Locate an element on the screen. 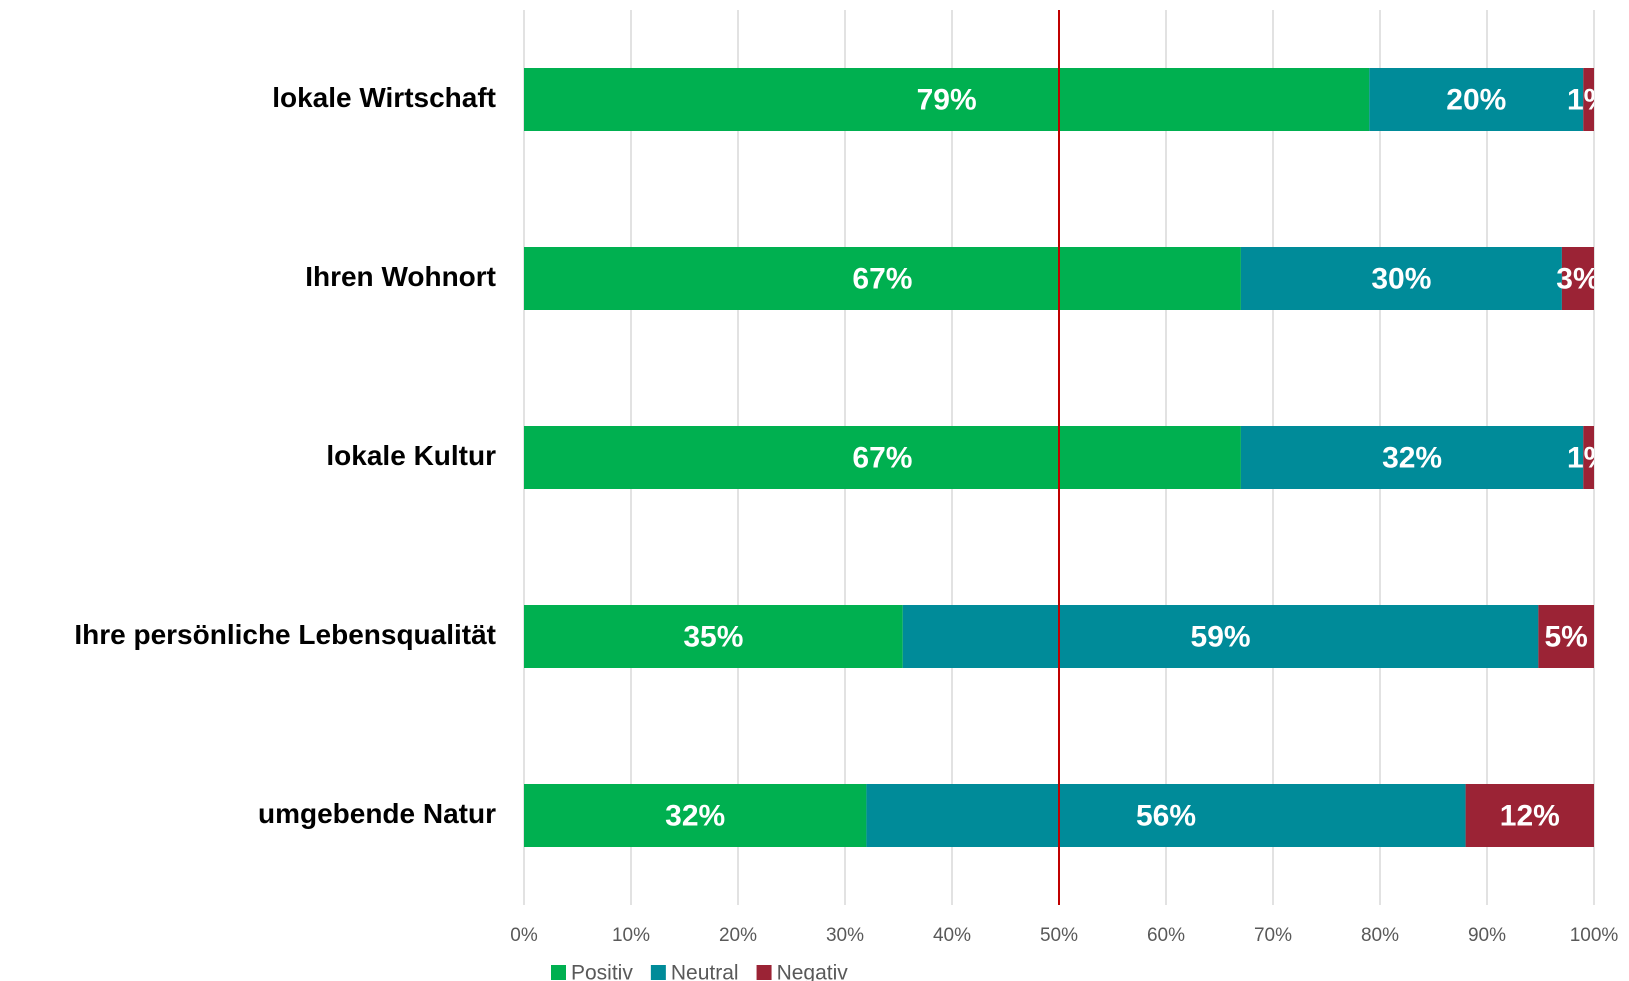 This screenshot has width=1629, height=981. x-tick-label: 20% is located at coordinates (738, 935).